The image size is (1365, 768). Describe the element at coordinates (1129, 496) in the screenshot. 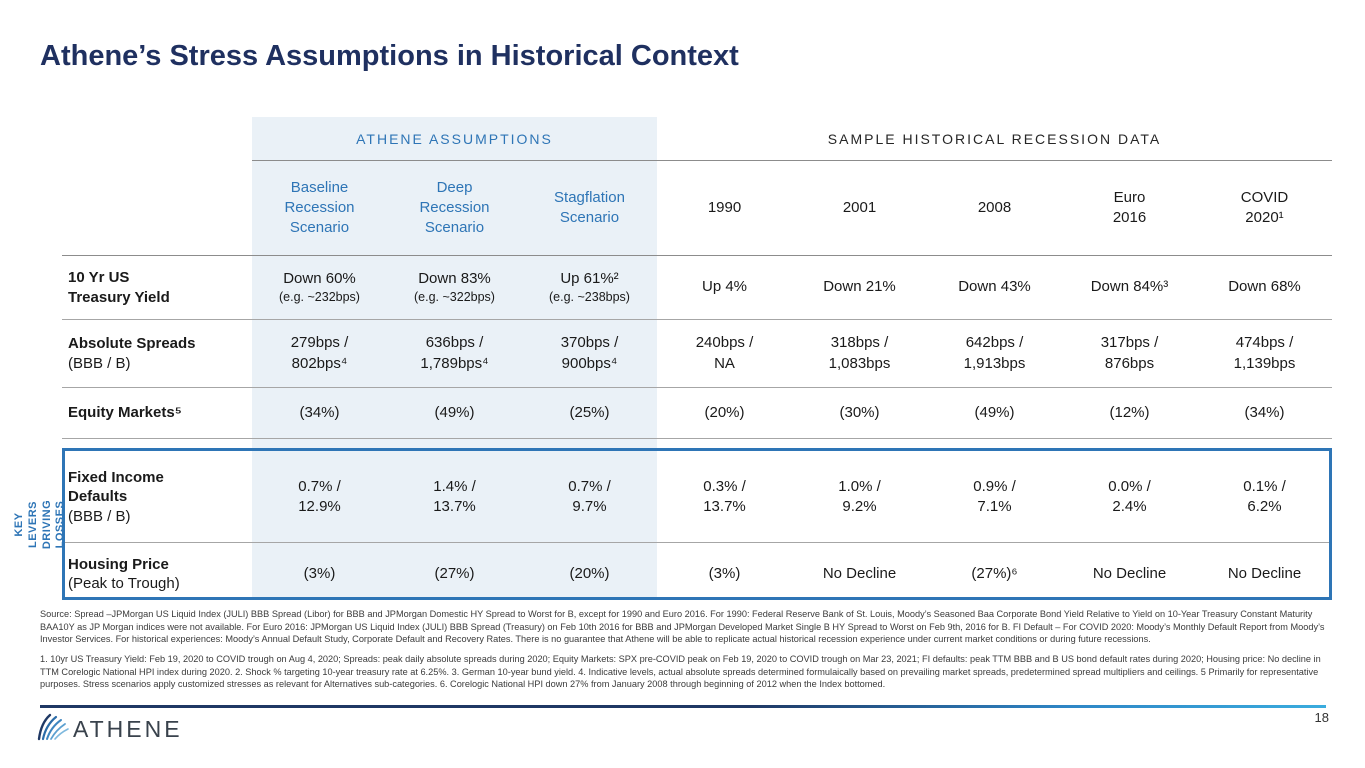

I see `table-cell: 0.0% /2.4%` at that location.